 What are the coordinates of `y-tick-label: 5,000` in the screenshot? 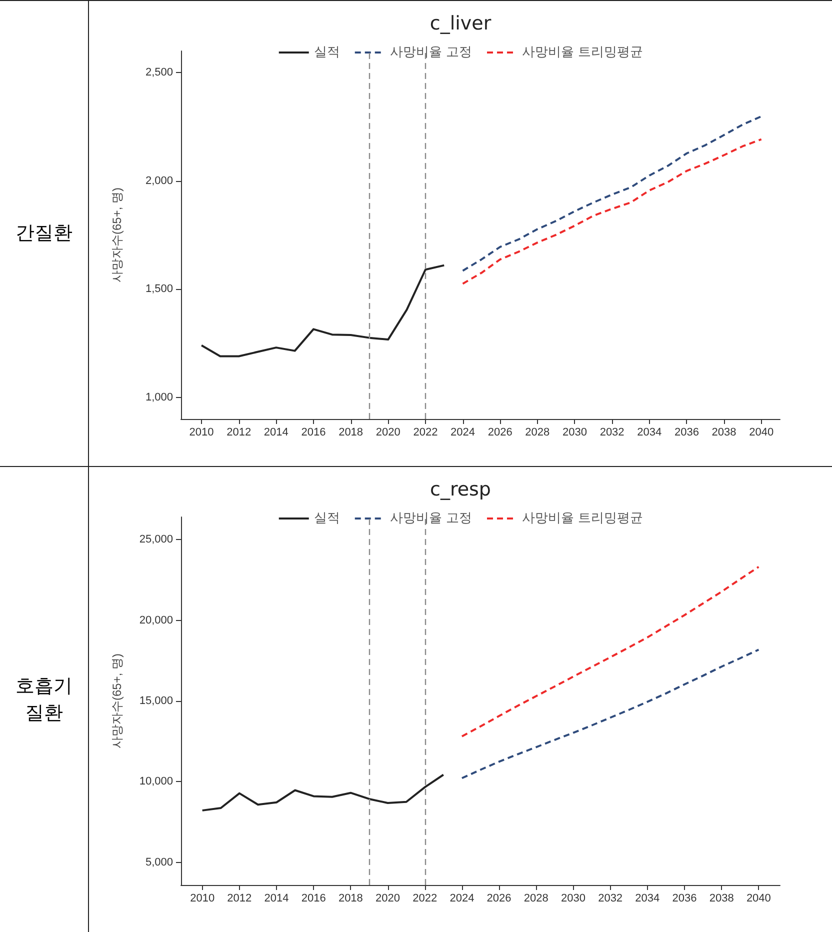 It's located at (159, 862).